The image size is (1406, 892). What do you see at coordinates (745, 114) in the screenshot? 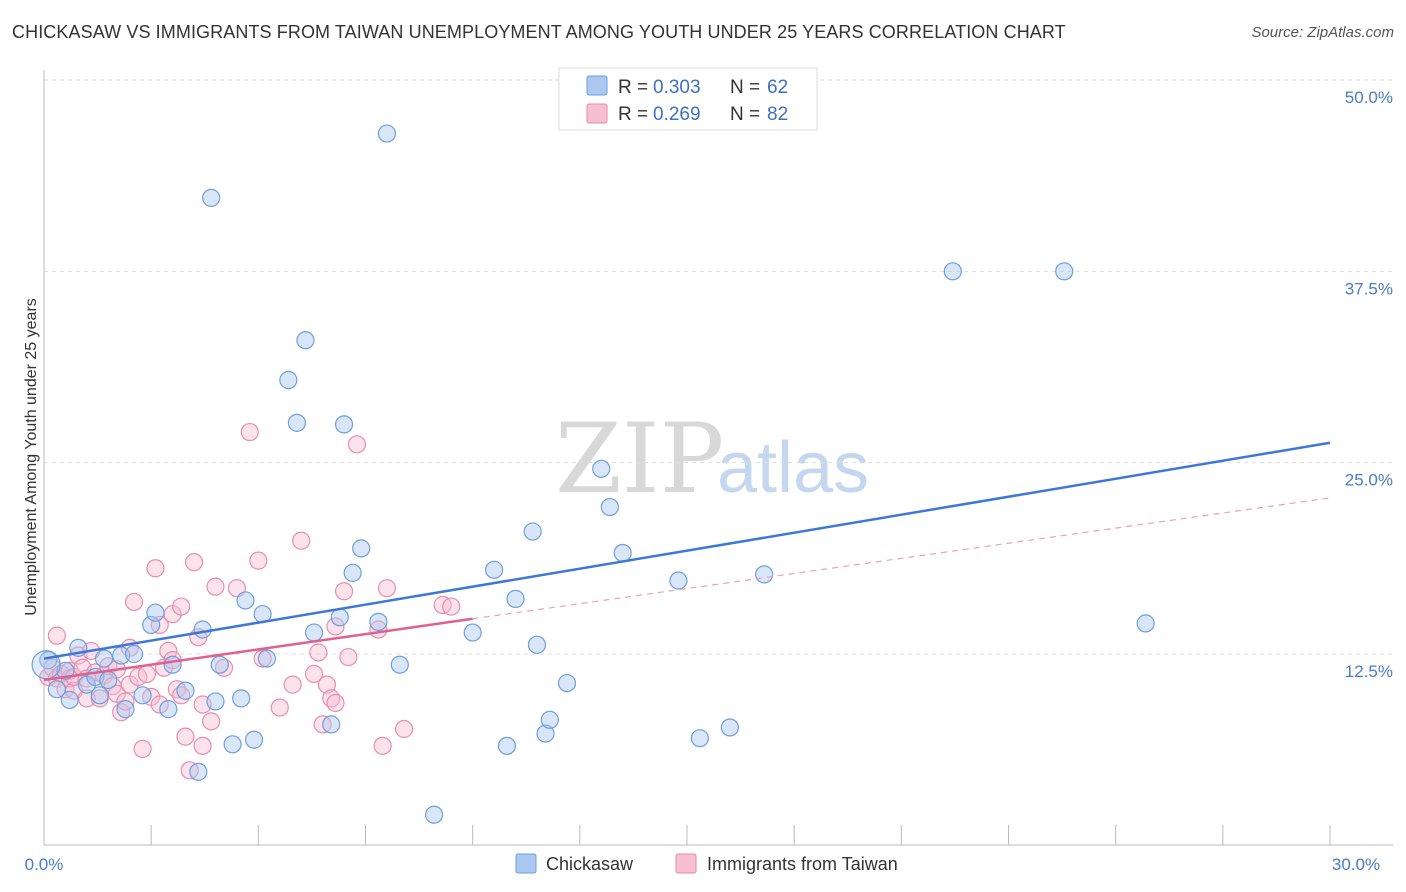
I see `legend-n-label-2: N =` at bounding box center [745, 114].